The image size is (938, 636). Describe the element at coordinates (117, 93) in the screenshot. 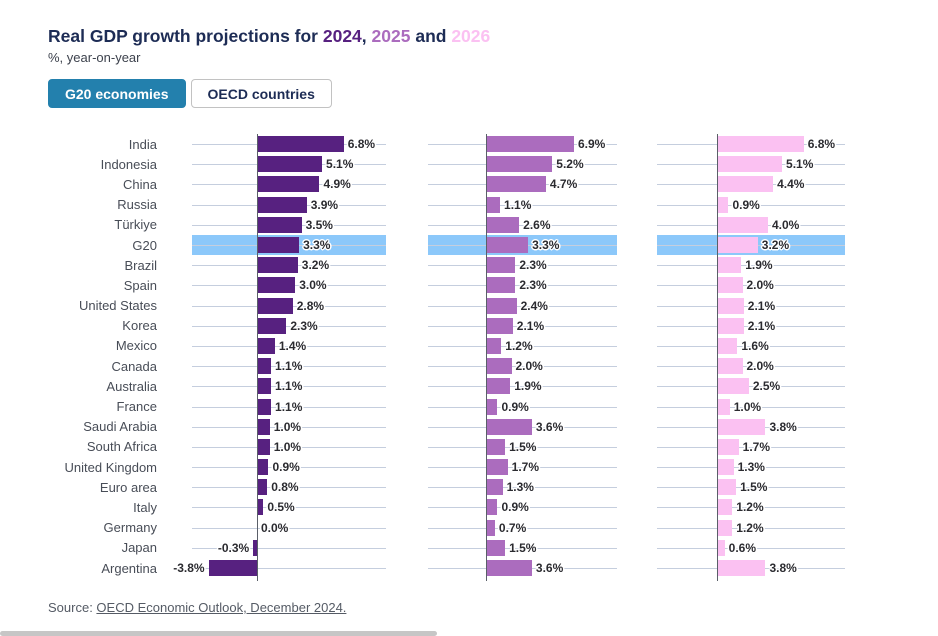

I see `g20-economies-button: G20 economies` at that location.